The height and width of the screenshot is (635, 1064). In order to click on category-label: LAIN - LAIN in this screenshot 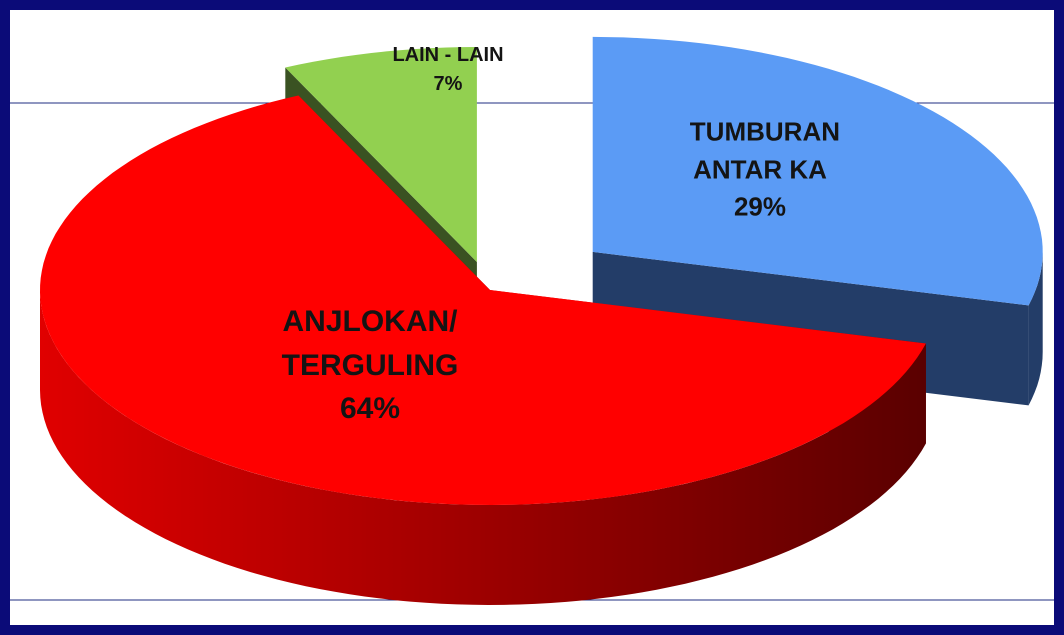, I will do `click(448, 55)`.